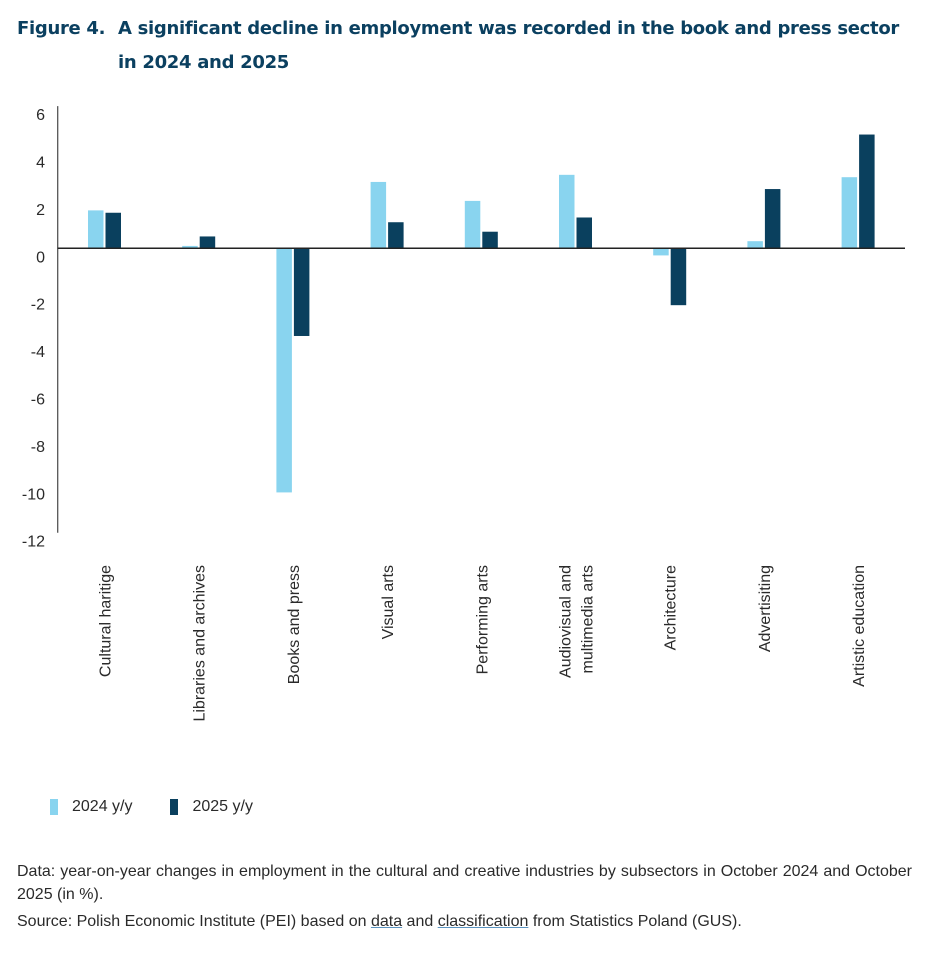  Describe the element at coordinates (38, 305) in the screenshot. I see `y-tick-label: -2` at that location.